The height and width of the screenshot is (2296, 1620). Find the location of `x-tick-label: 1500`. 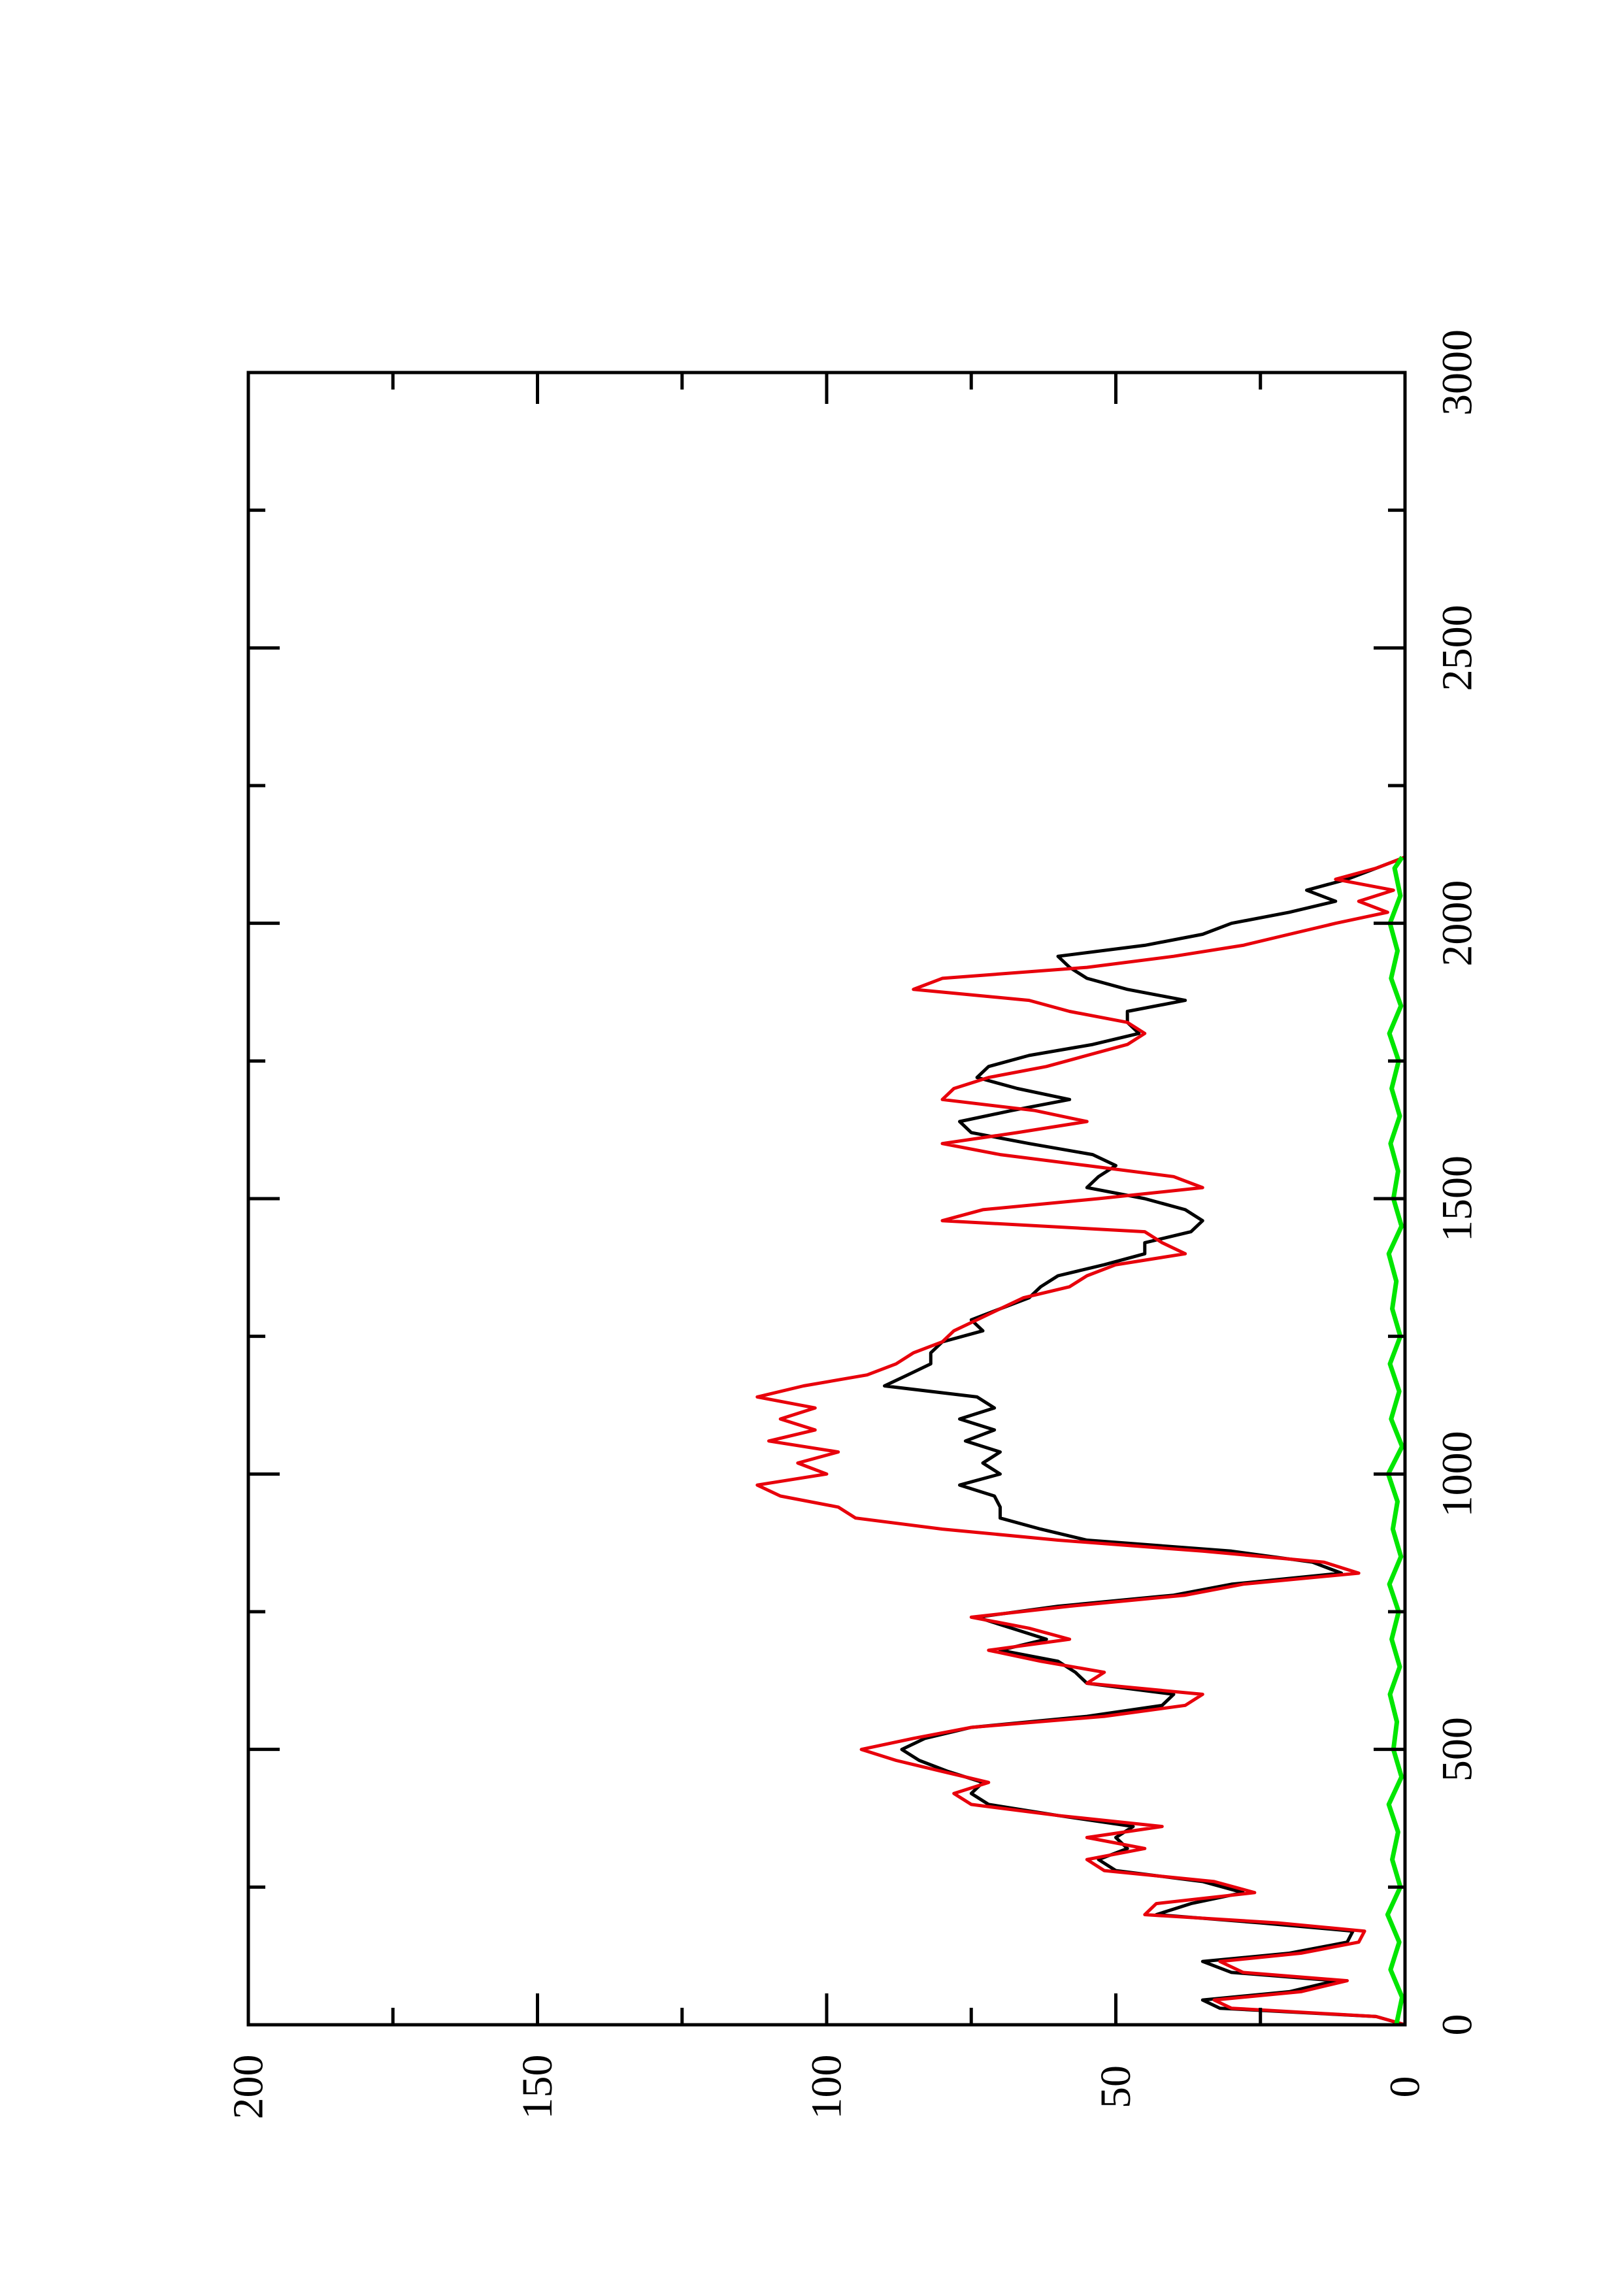

x-tick-label: 1500 is located at coordinates (1458, 1199).